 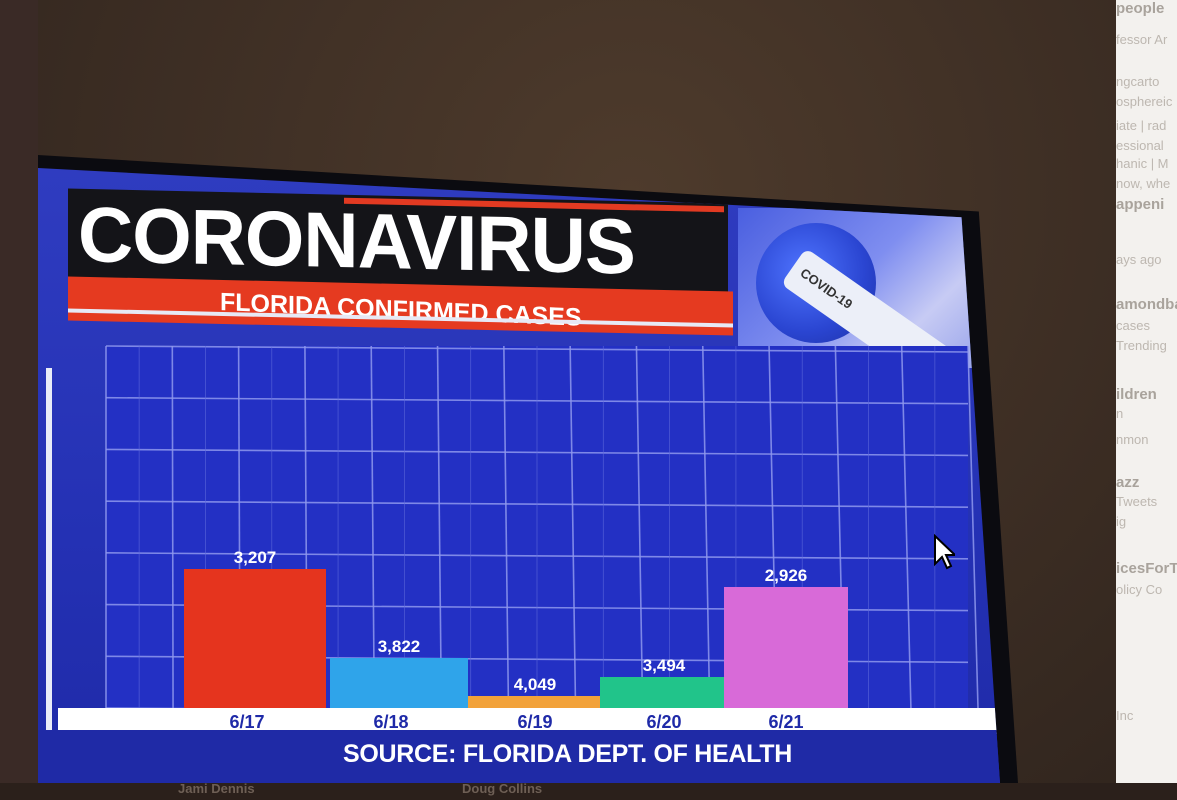 What do you see at coordinates (1138, 81) in the screenshot?
I see `sidebar-line: ngcarto` at bounding box center [1138, 81].